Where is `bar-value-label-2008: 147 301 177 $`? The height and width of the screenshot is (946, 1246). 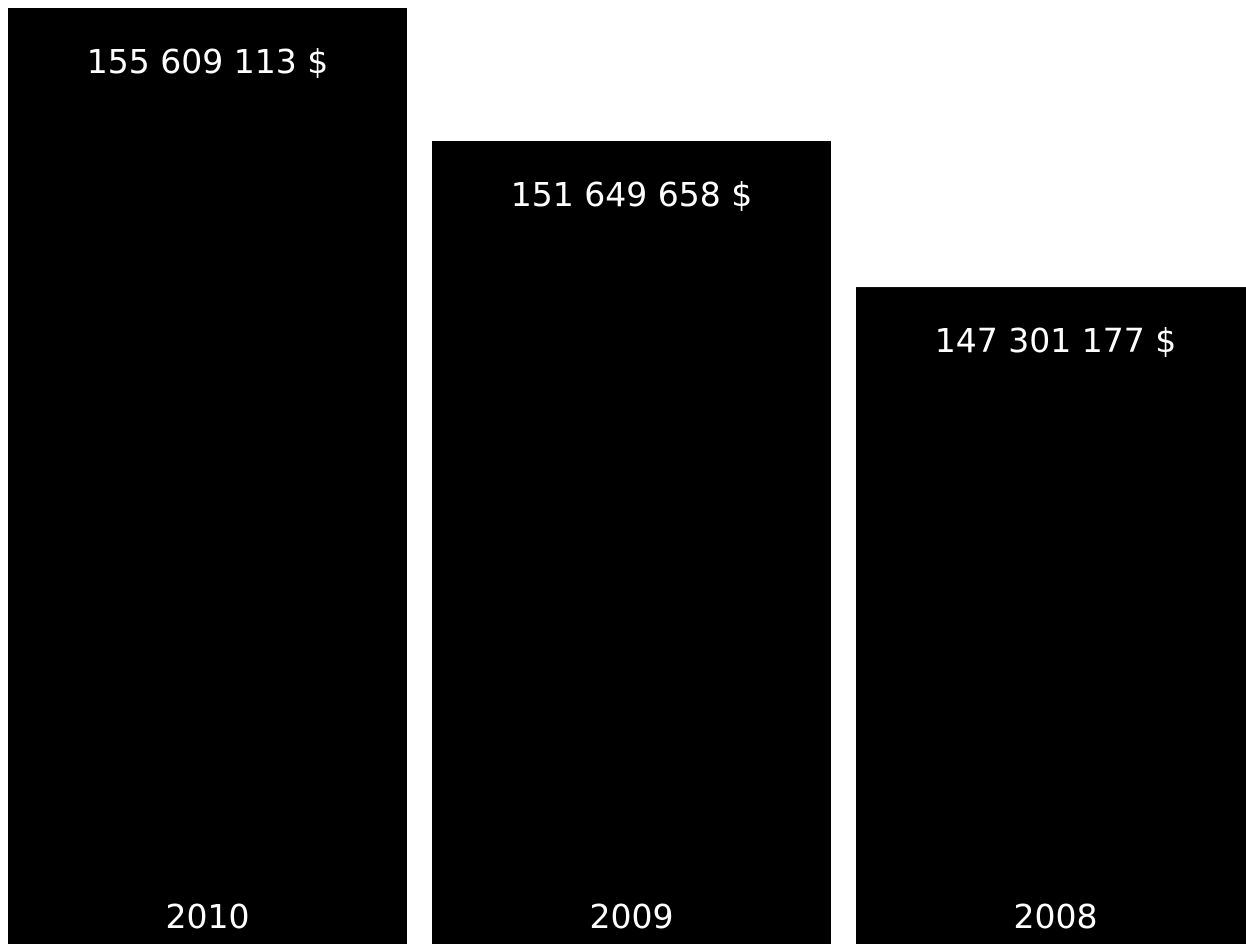 bar-value-label-2008: 147 301 177 $ is located at coordinates (1055, 340).